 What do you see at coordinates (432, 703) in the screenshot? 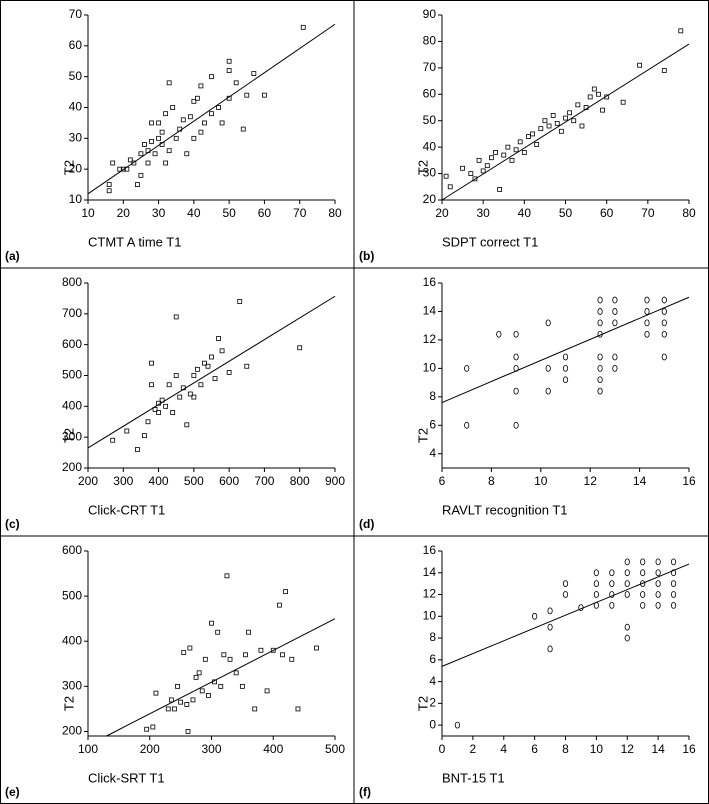
I see `y-tick-label: 2` at bounding box center [432, 703].